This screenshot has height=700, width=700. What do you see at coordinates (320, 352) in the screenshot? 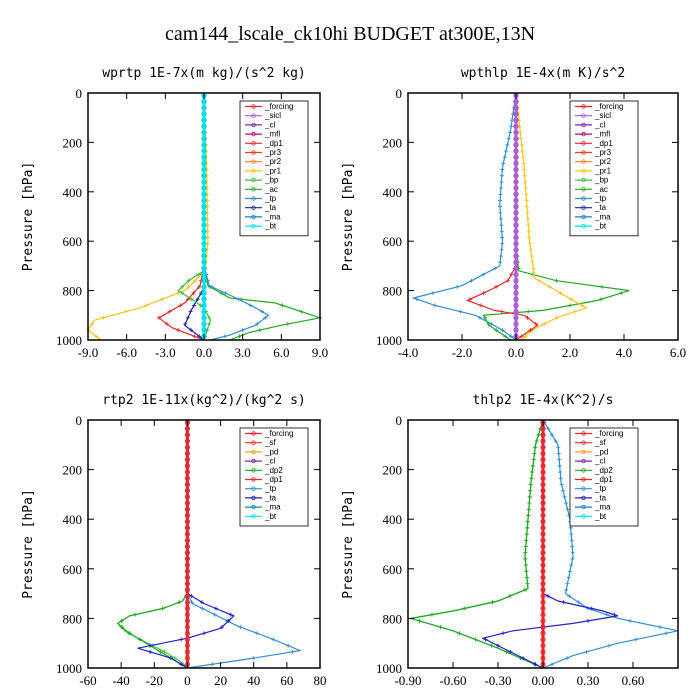
I see `x-tick-label: 9.0` at bounding box center [320, 352].